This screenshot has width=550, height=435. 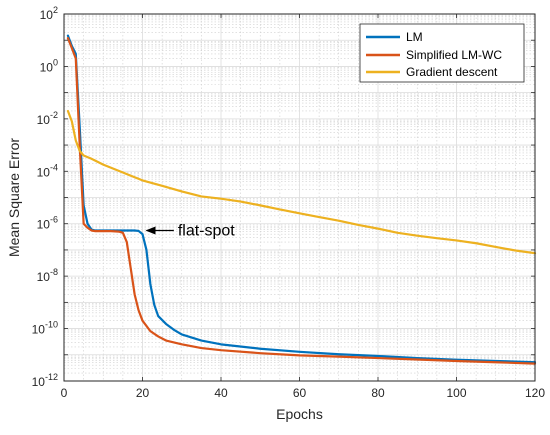 What do you see at coordinates (535, 393) in the screenshot?
I see `x-tick-label: 120` at bounding box center [535, 393].